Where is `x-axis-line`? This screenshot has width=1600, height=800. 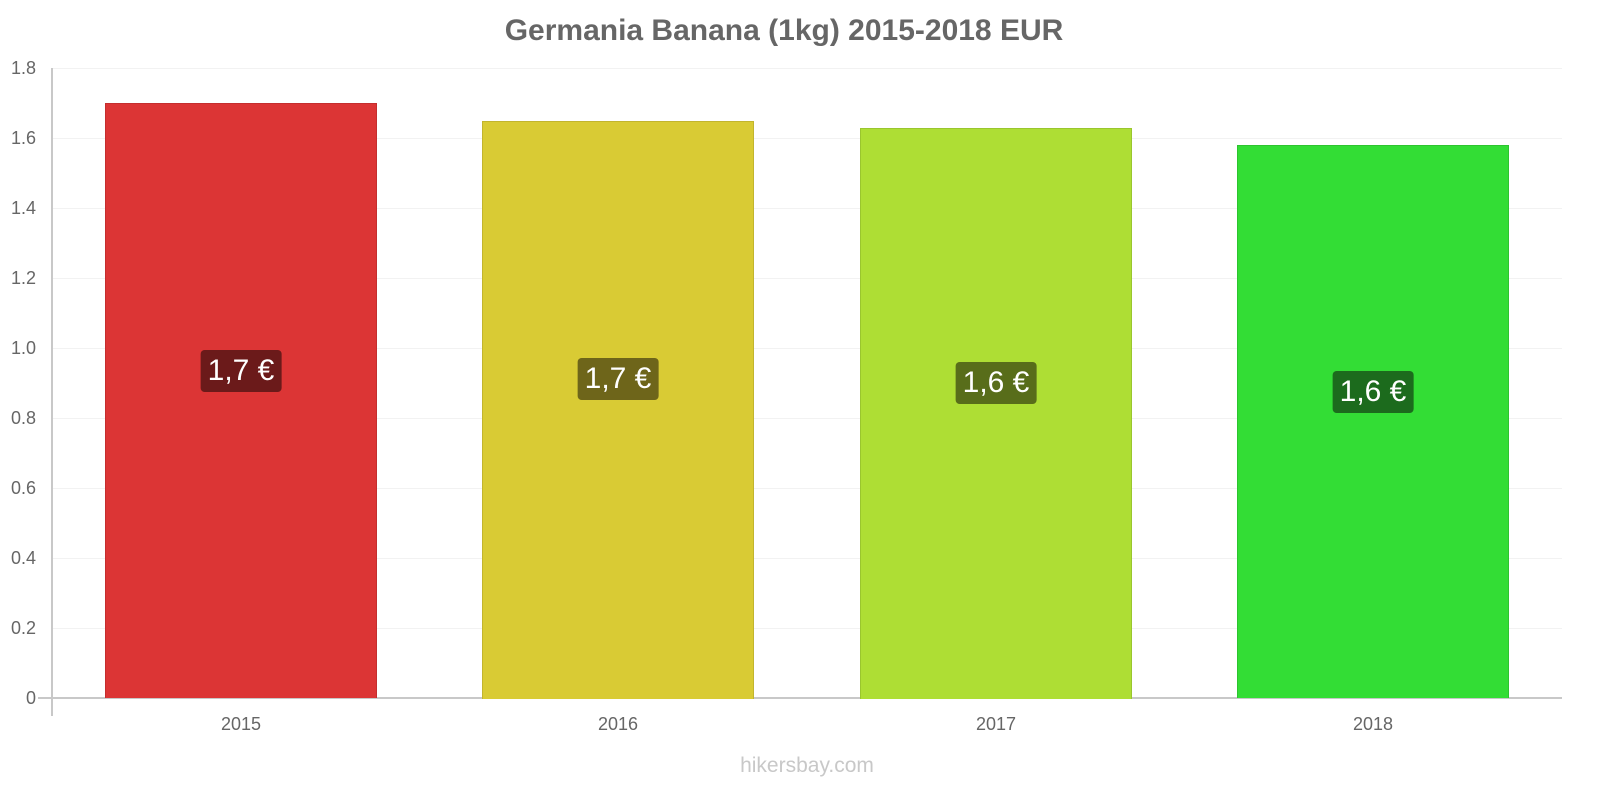
x-axis-line is located at coordinates (800, 698).